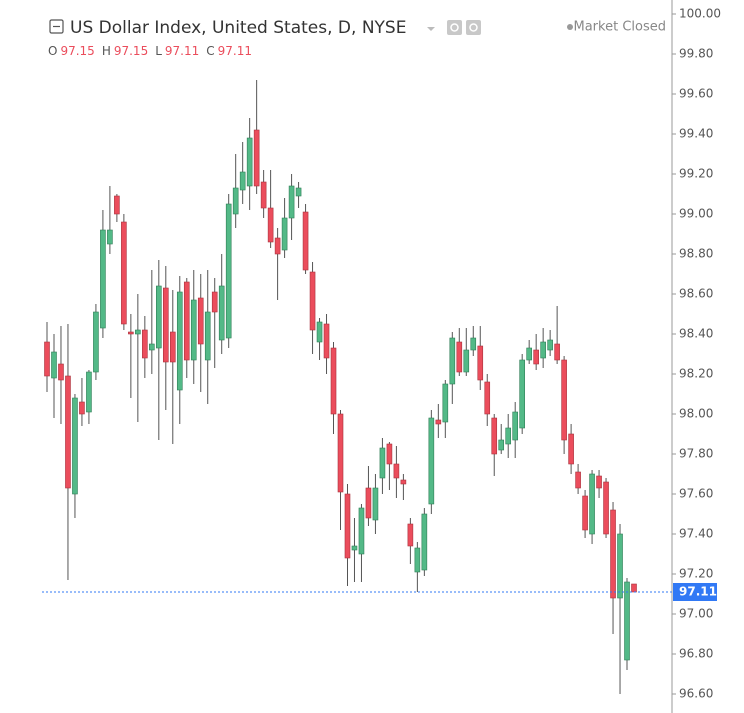 The image size is (744, 713). Describe the element at coordinates (696, 494) in the screenshot. I see `y-tick-label: 97.60` at that location.